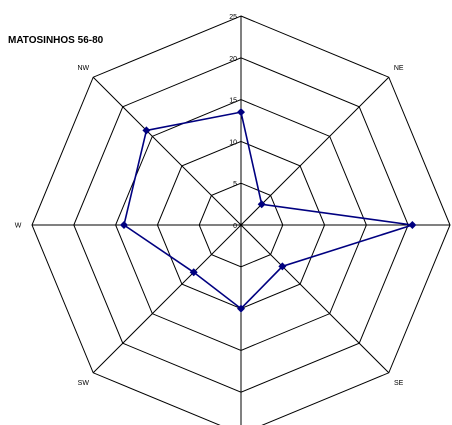 The width and height of the screenshot is (452, 425). I want to click on chart-title: MATOSINHOS 56-80, so click(56, 40).